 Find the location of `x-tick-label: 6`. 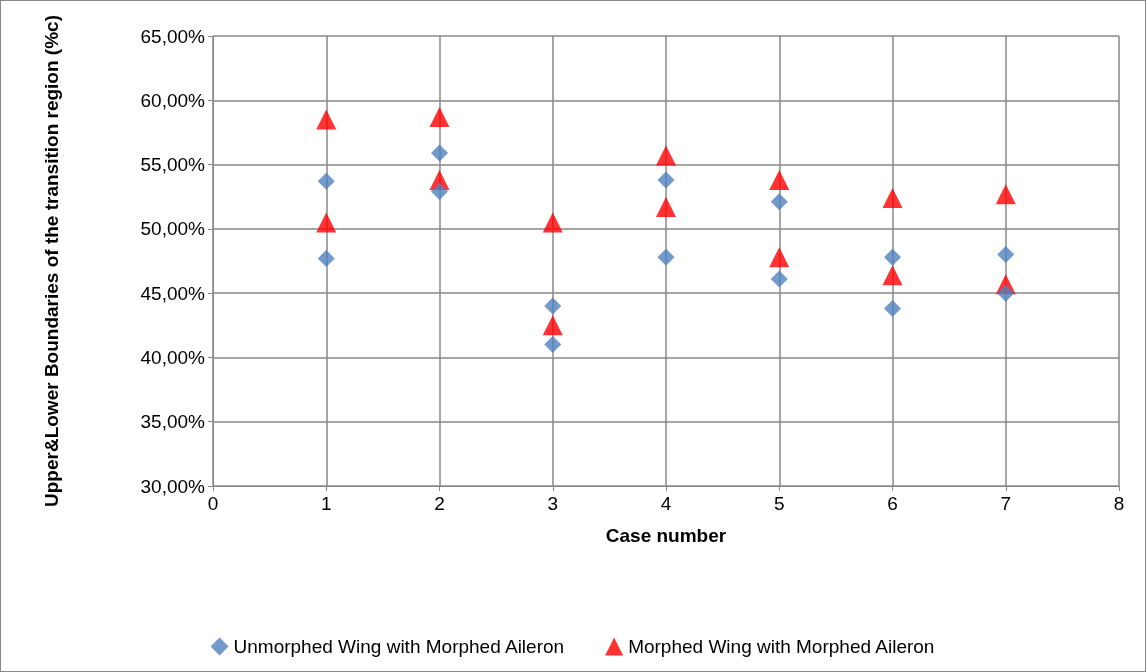

x-tick-label: 6 is located at coordinates (892, 503).